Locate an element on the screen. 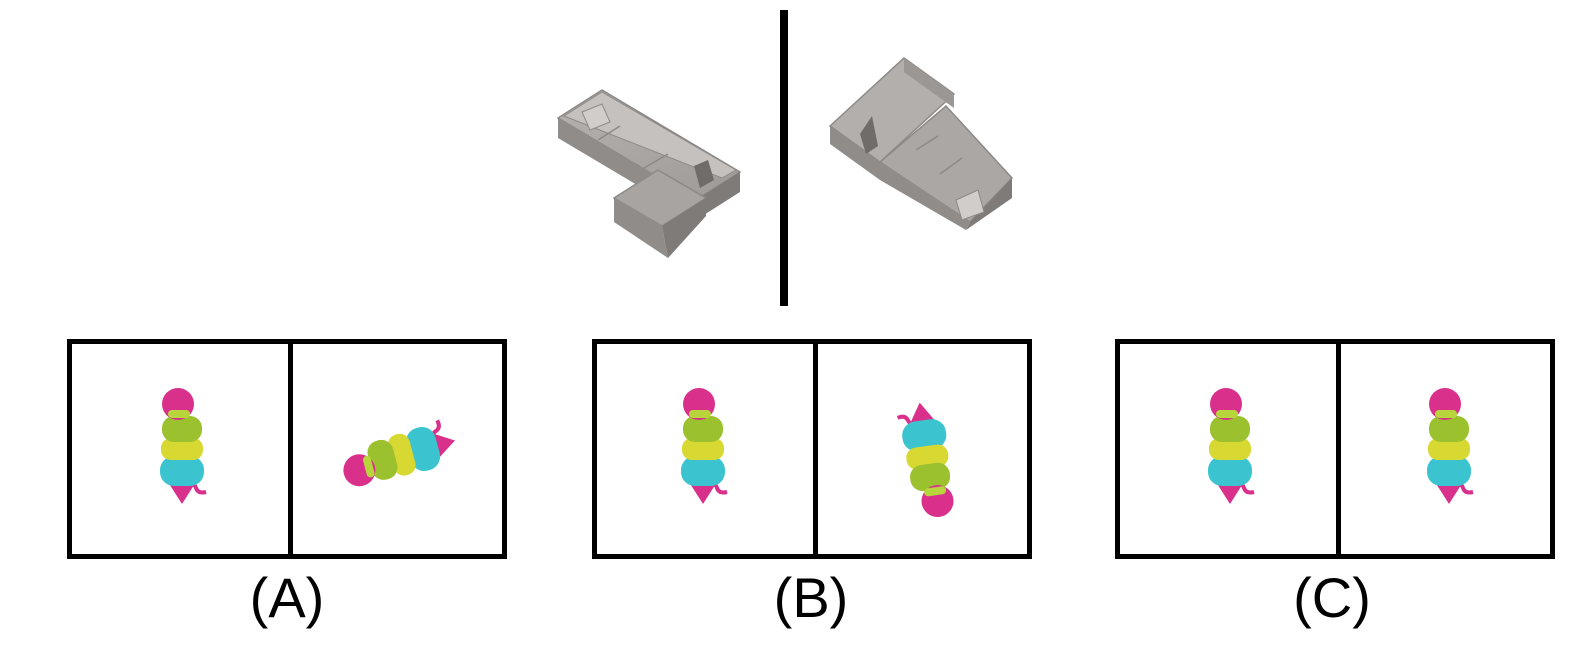 The width and height of the screenshot is (1584, 650). option-c-divider is located at coordinates (1338, 449).